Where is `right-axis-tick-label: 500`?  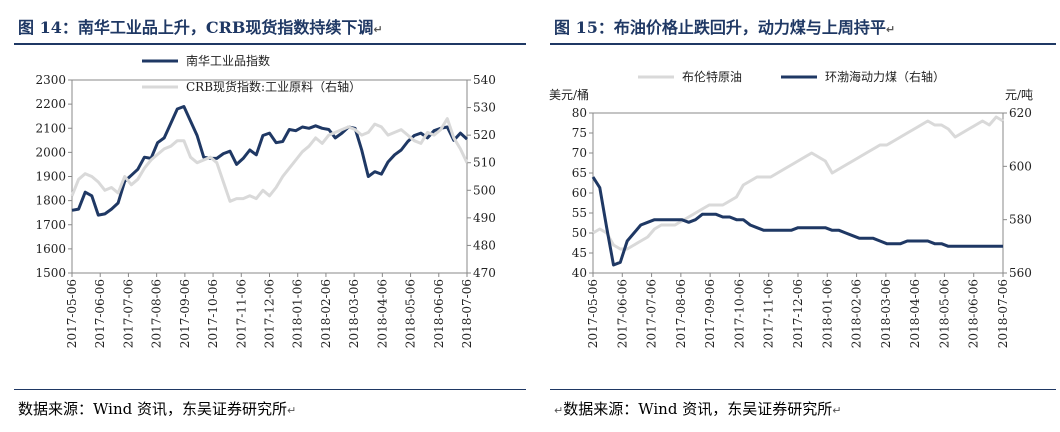
right-axis-tick-label: 500 is located at coordinates (484, 190).